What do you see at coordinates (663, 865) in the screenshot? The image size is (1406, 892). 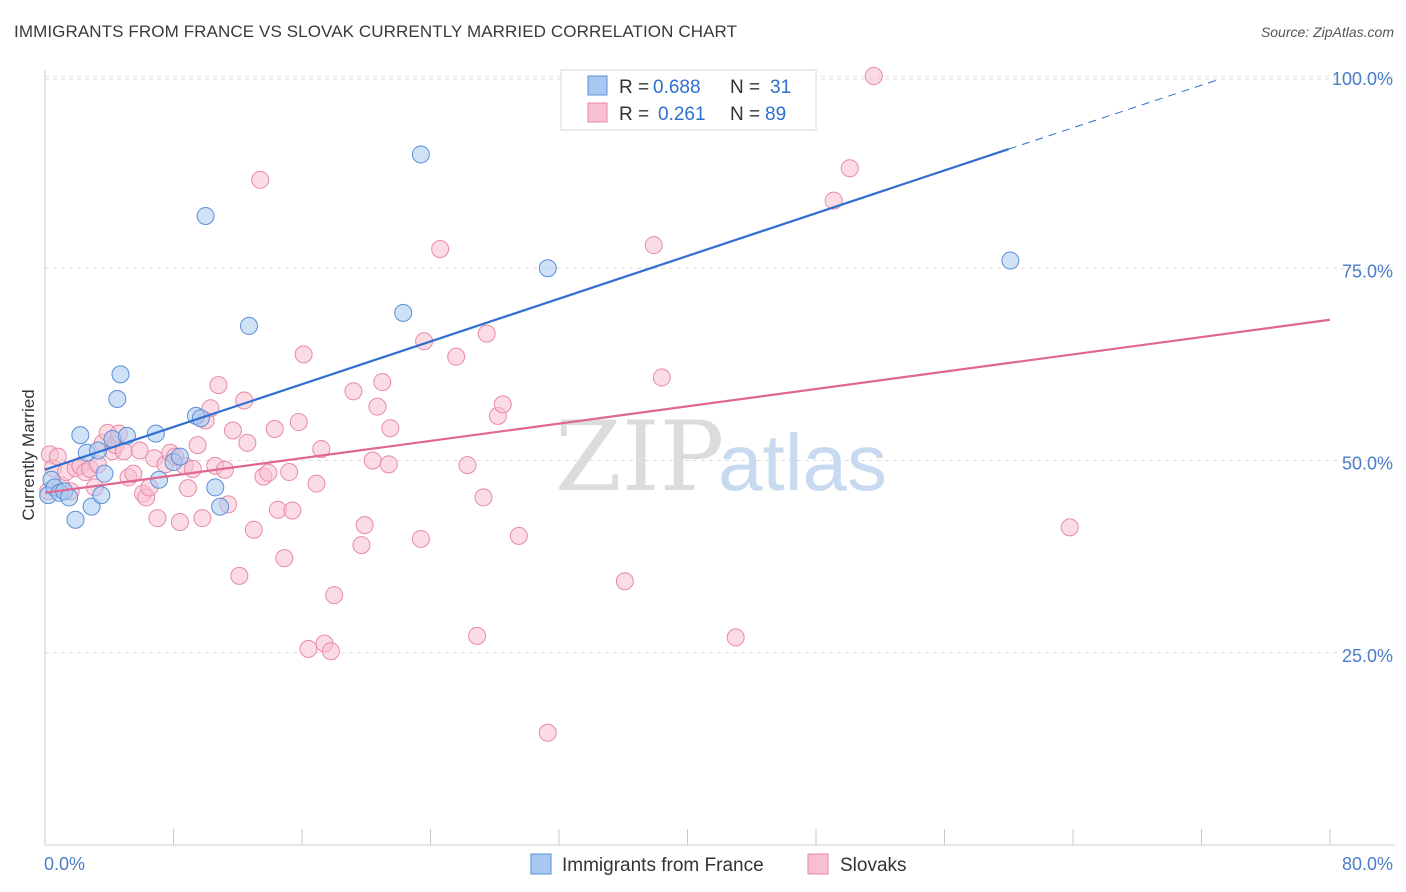 I see `bottom-legend-label-france: Immigrants from France` at bounding box center [663, 865].